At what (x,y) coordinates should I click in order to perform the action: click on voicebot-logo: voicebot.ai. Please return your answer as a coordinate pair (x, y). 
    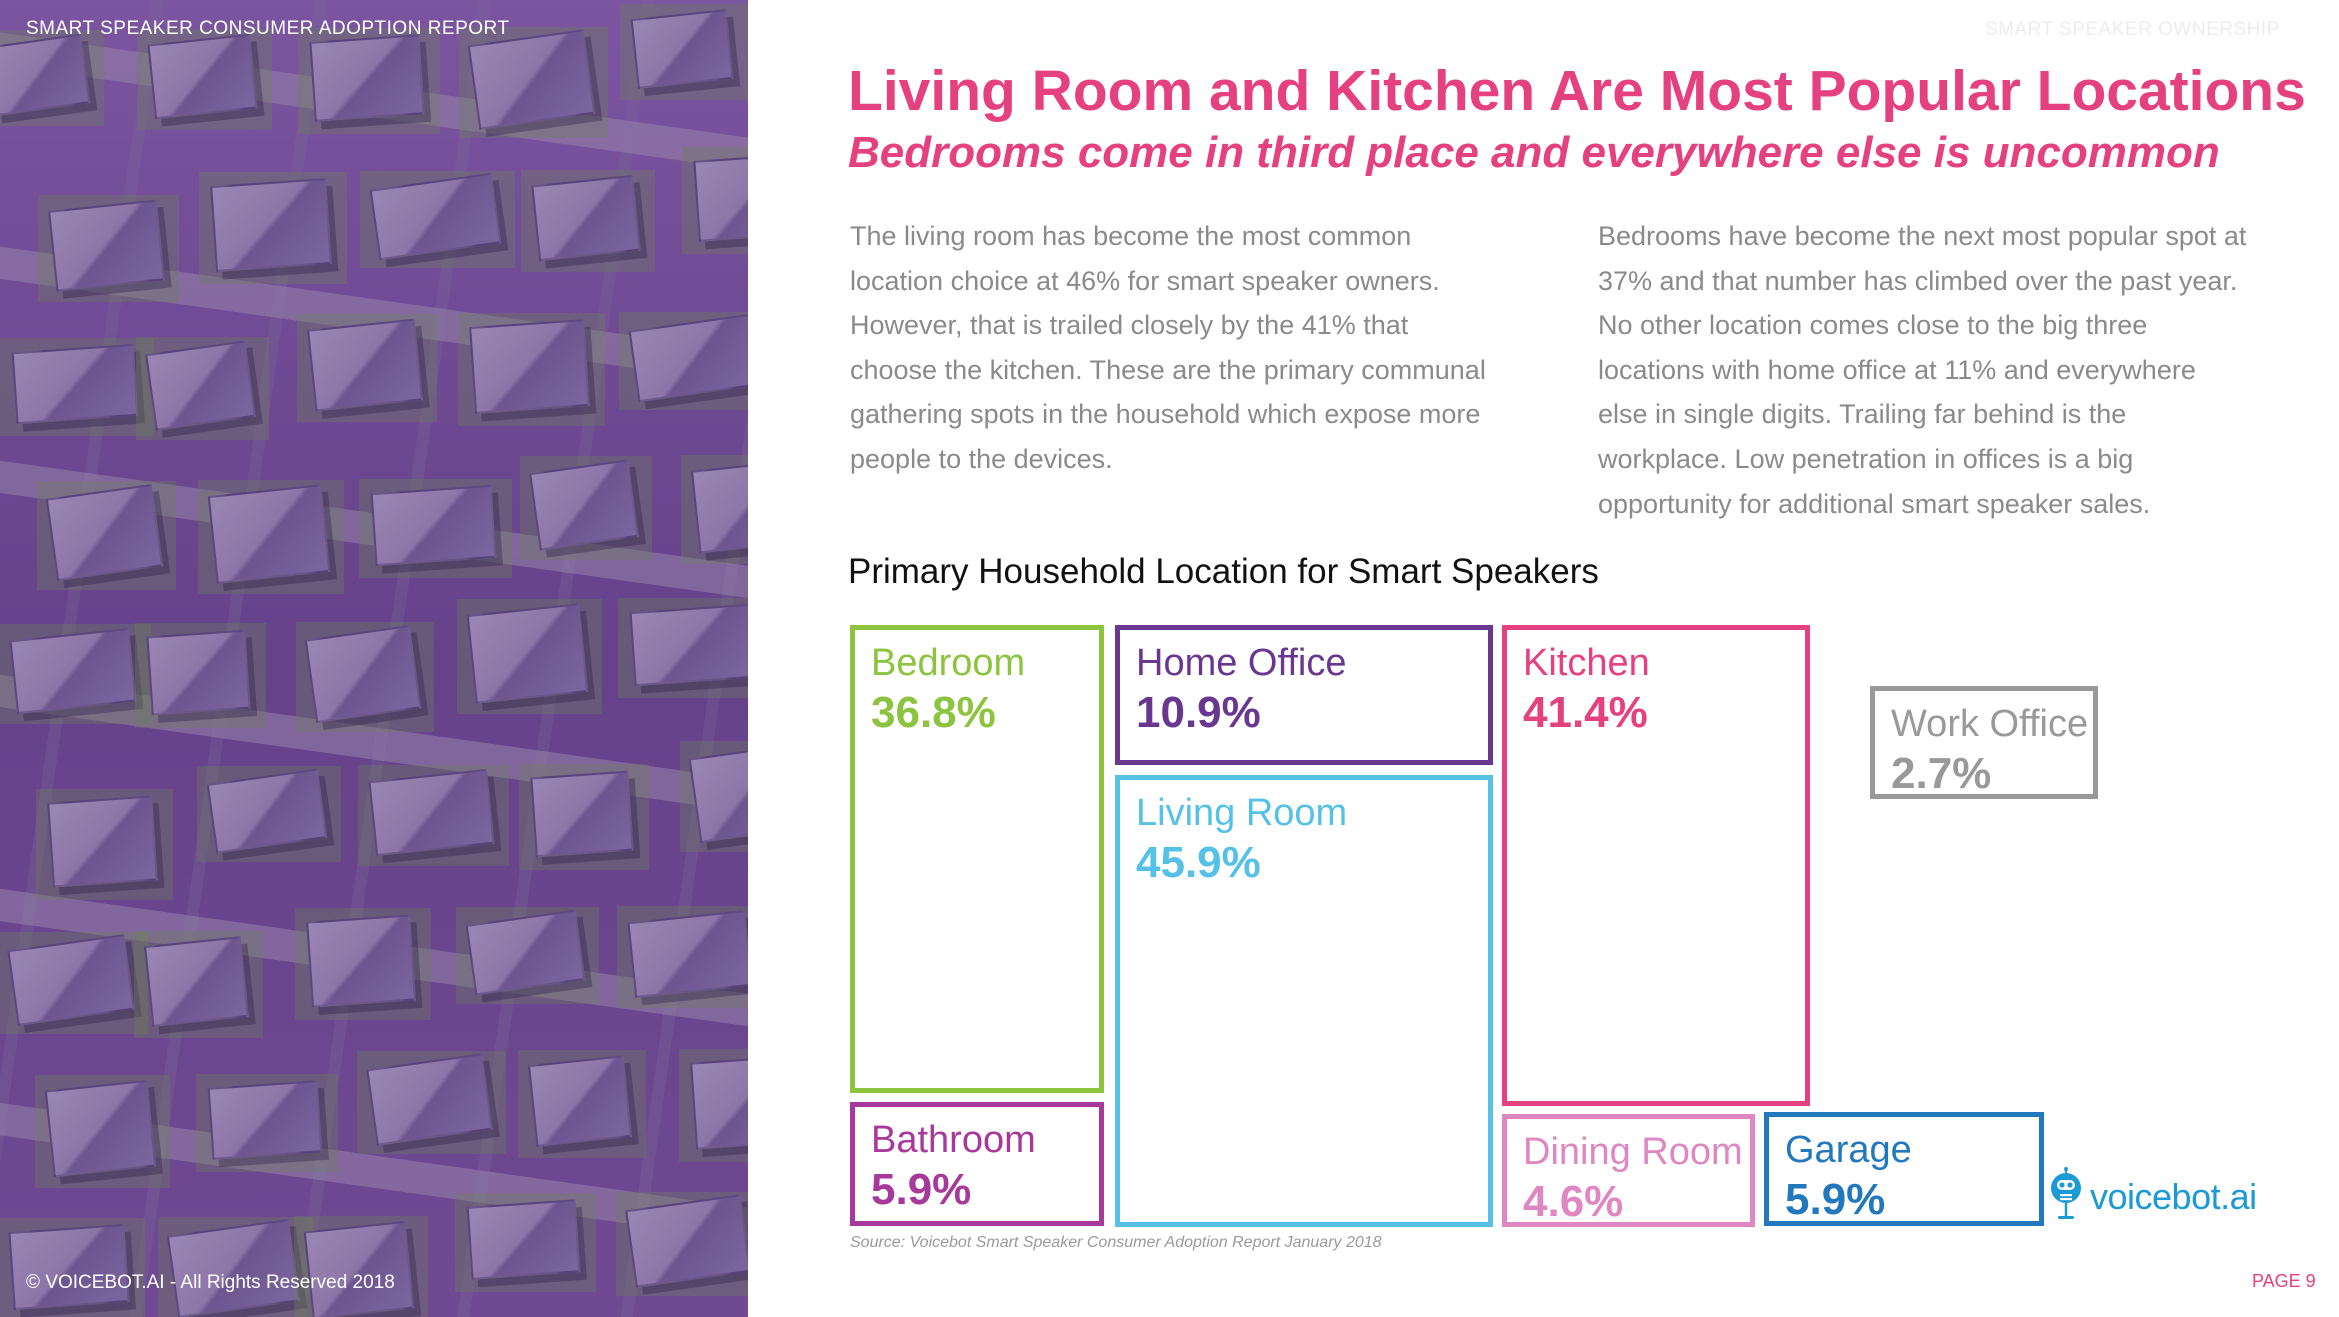
    Looking at the image, I should click on (2151, 1196).